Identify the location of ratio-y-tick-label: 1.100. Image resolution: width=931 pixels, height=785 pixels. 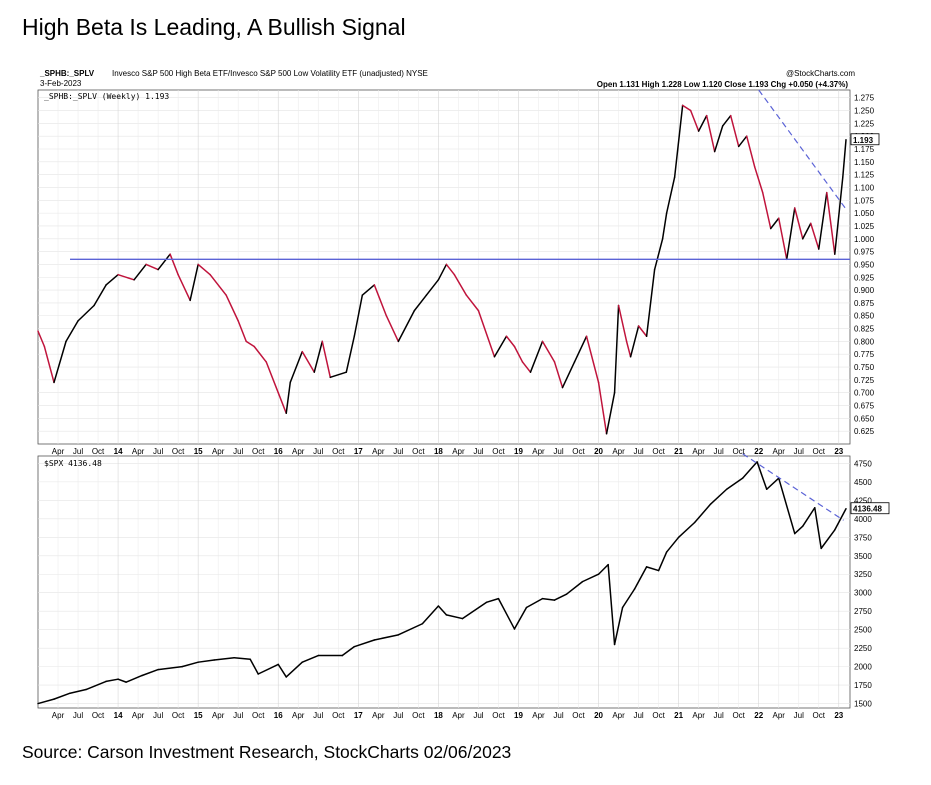
(864, 187).